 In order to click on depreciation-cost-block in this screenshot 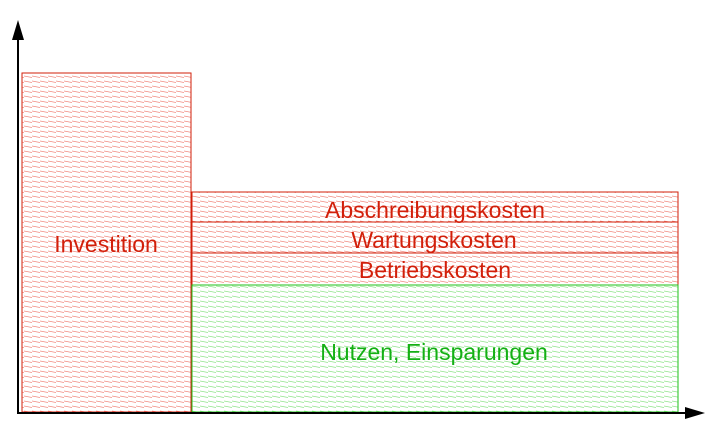, I will do `click(435, 207)`.